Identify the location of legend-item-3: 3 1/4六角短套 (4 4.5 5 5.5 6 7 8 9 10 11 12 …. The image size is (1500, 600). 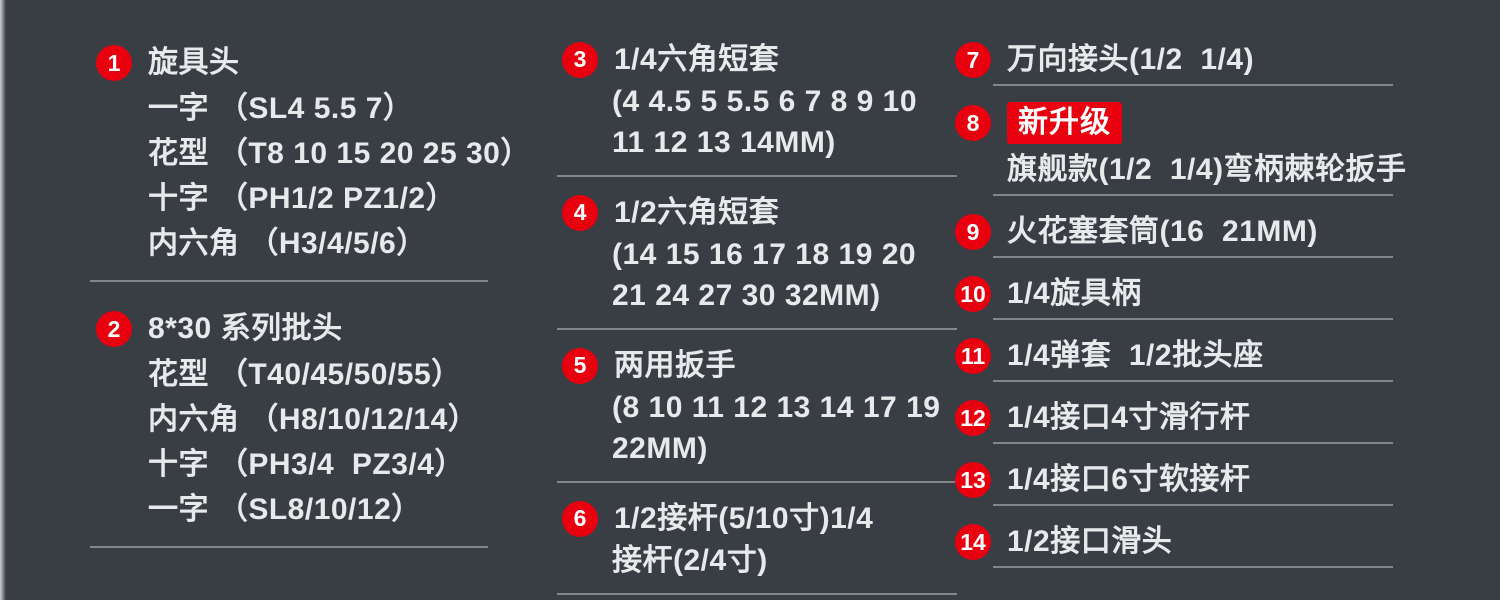
(760, 107).